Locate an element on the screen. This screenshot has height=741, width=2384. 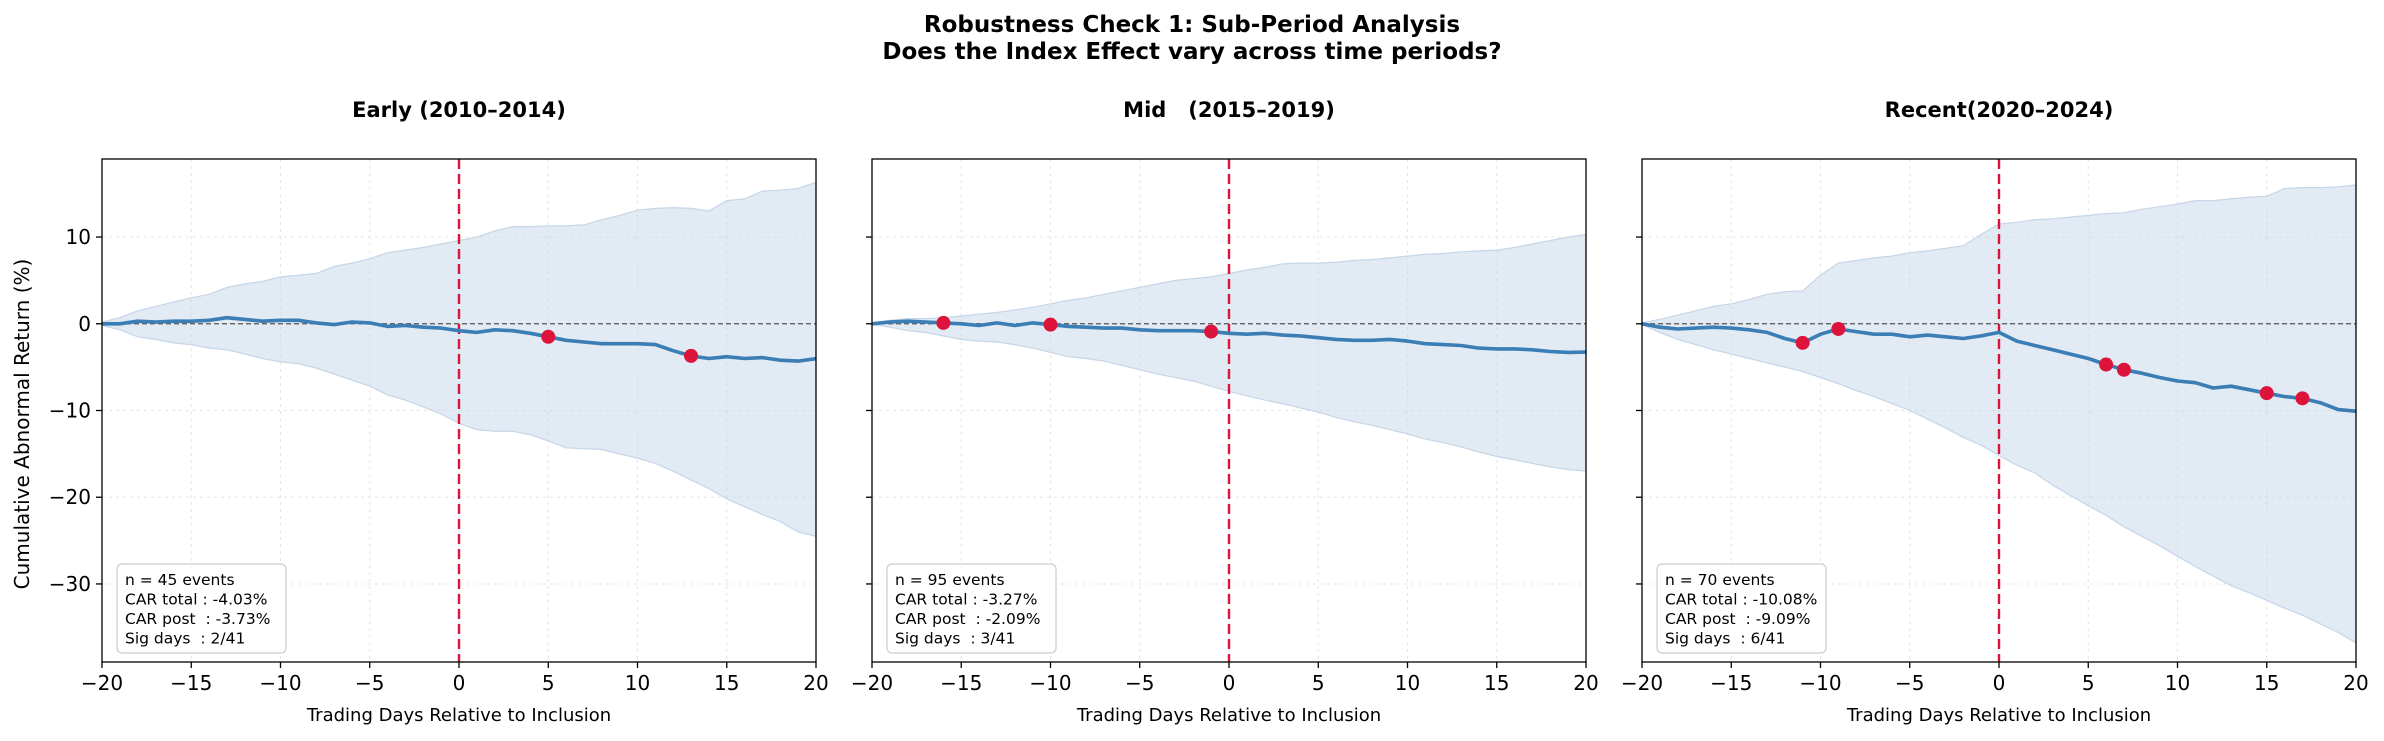
y-tick-label: −30 is located at coordinates (70, 584).